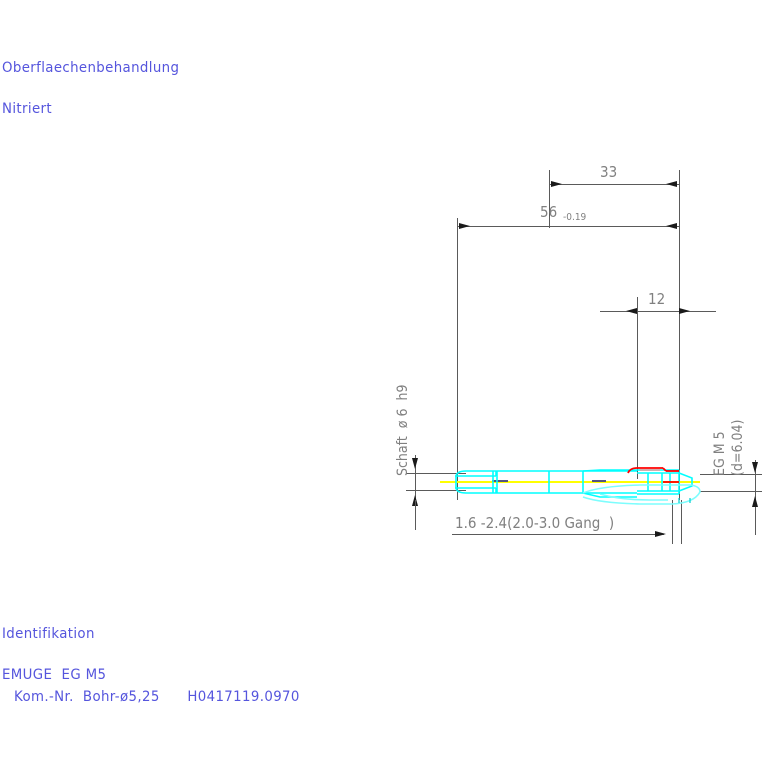 This screenshot has width=767, height=767. I want to click on arrowhead-12-left, so click(631, 311).